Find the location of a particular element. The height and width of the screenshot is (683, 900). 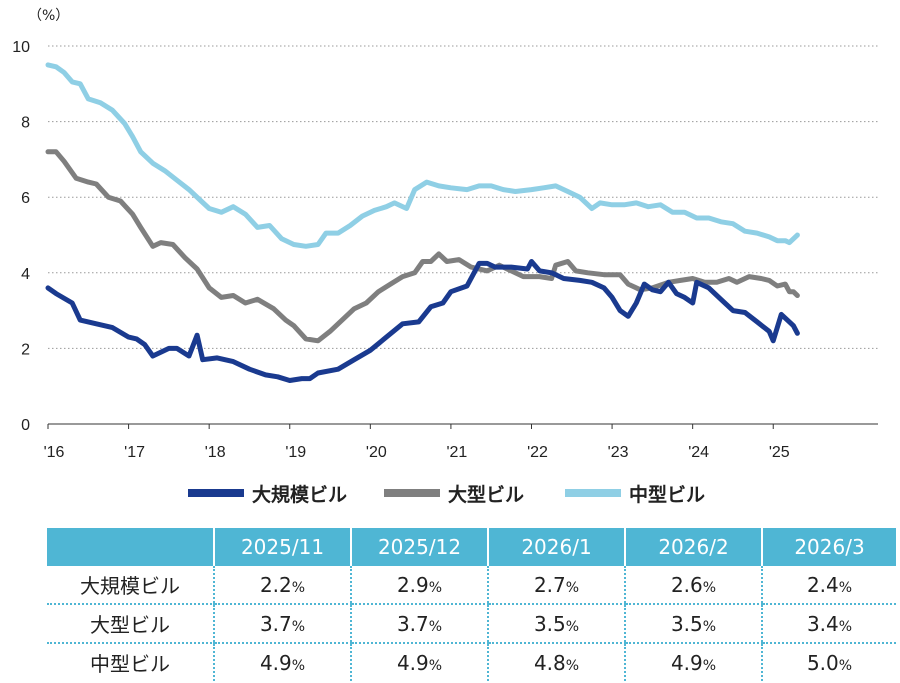

legend: 大規模ビル 大型ビル 中型ビル is located at coordinates (450, 493).